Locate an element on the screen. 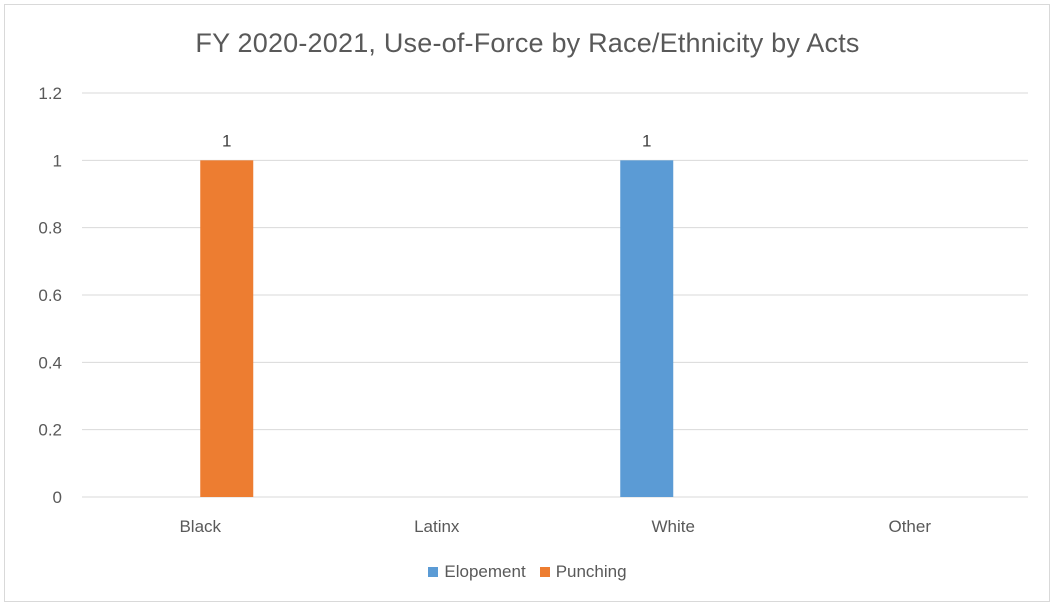 The image size is (1055, 606). legend-label-elopement: Elopement is located at coordinates (485, 571).